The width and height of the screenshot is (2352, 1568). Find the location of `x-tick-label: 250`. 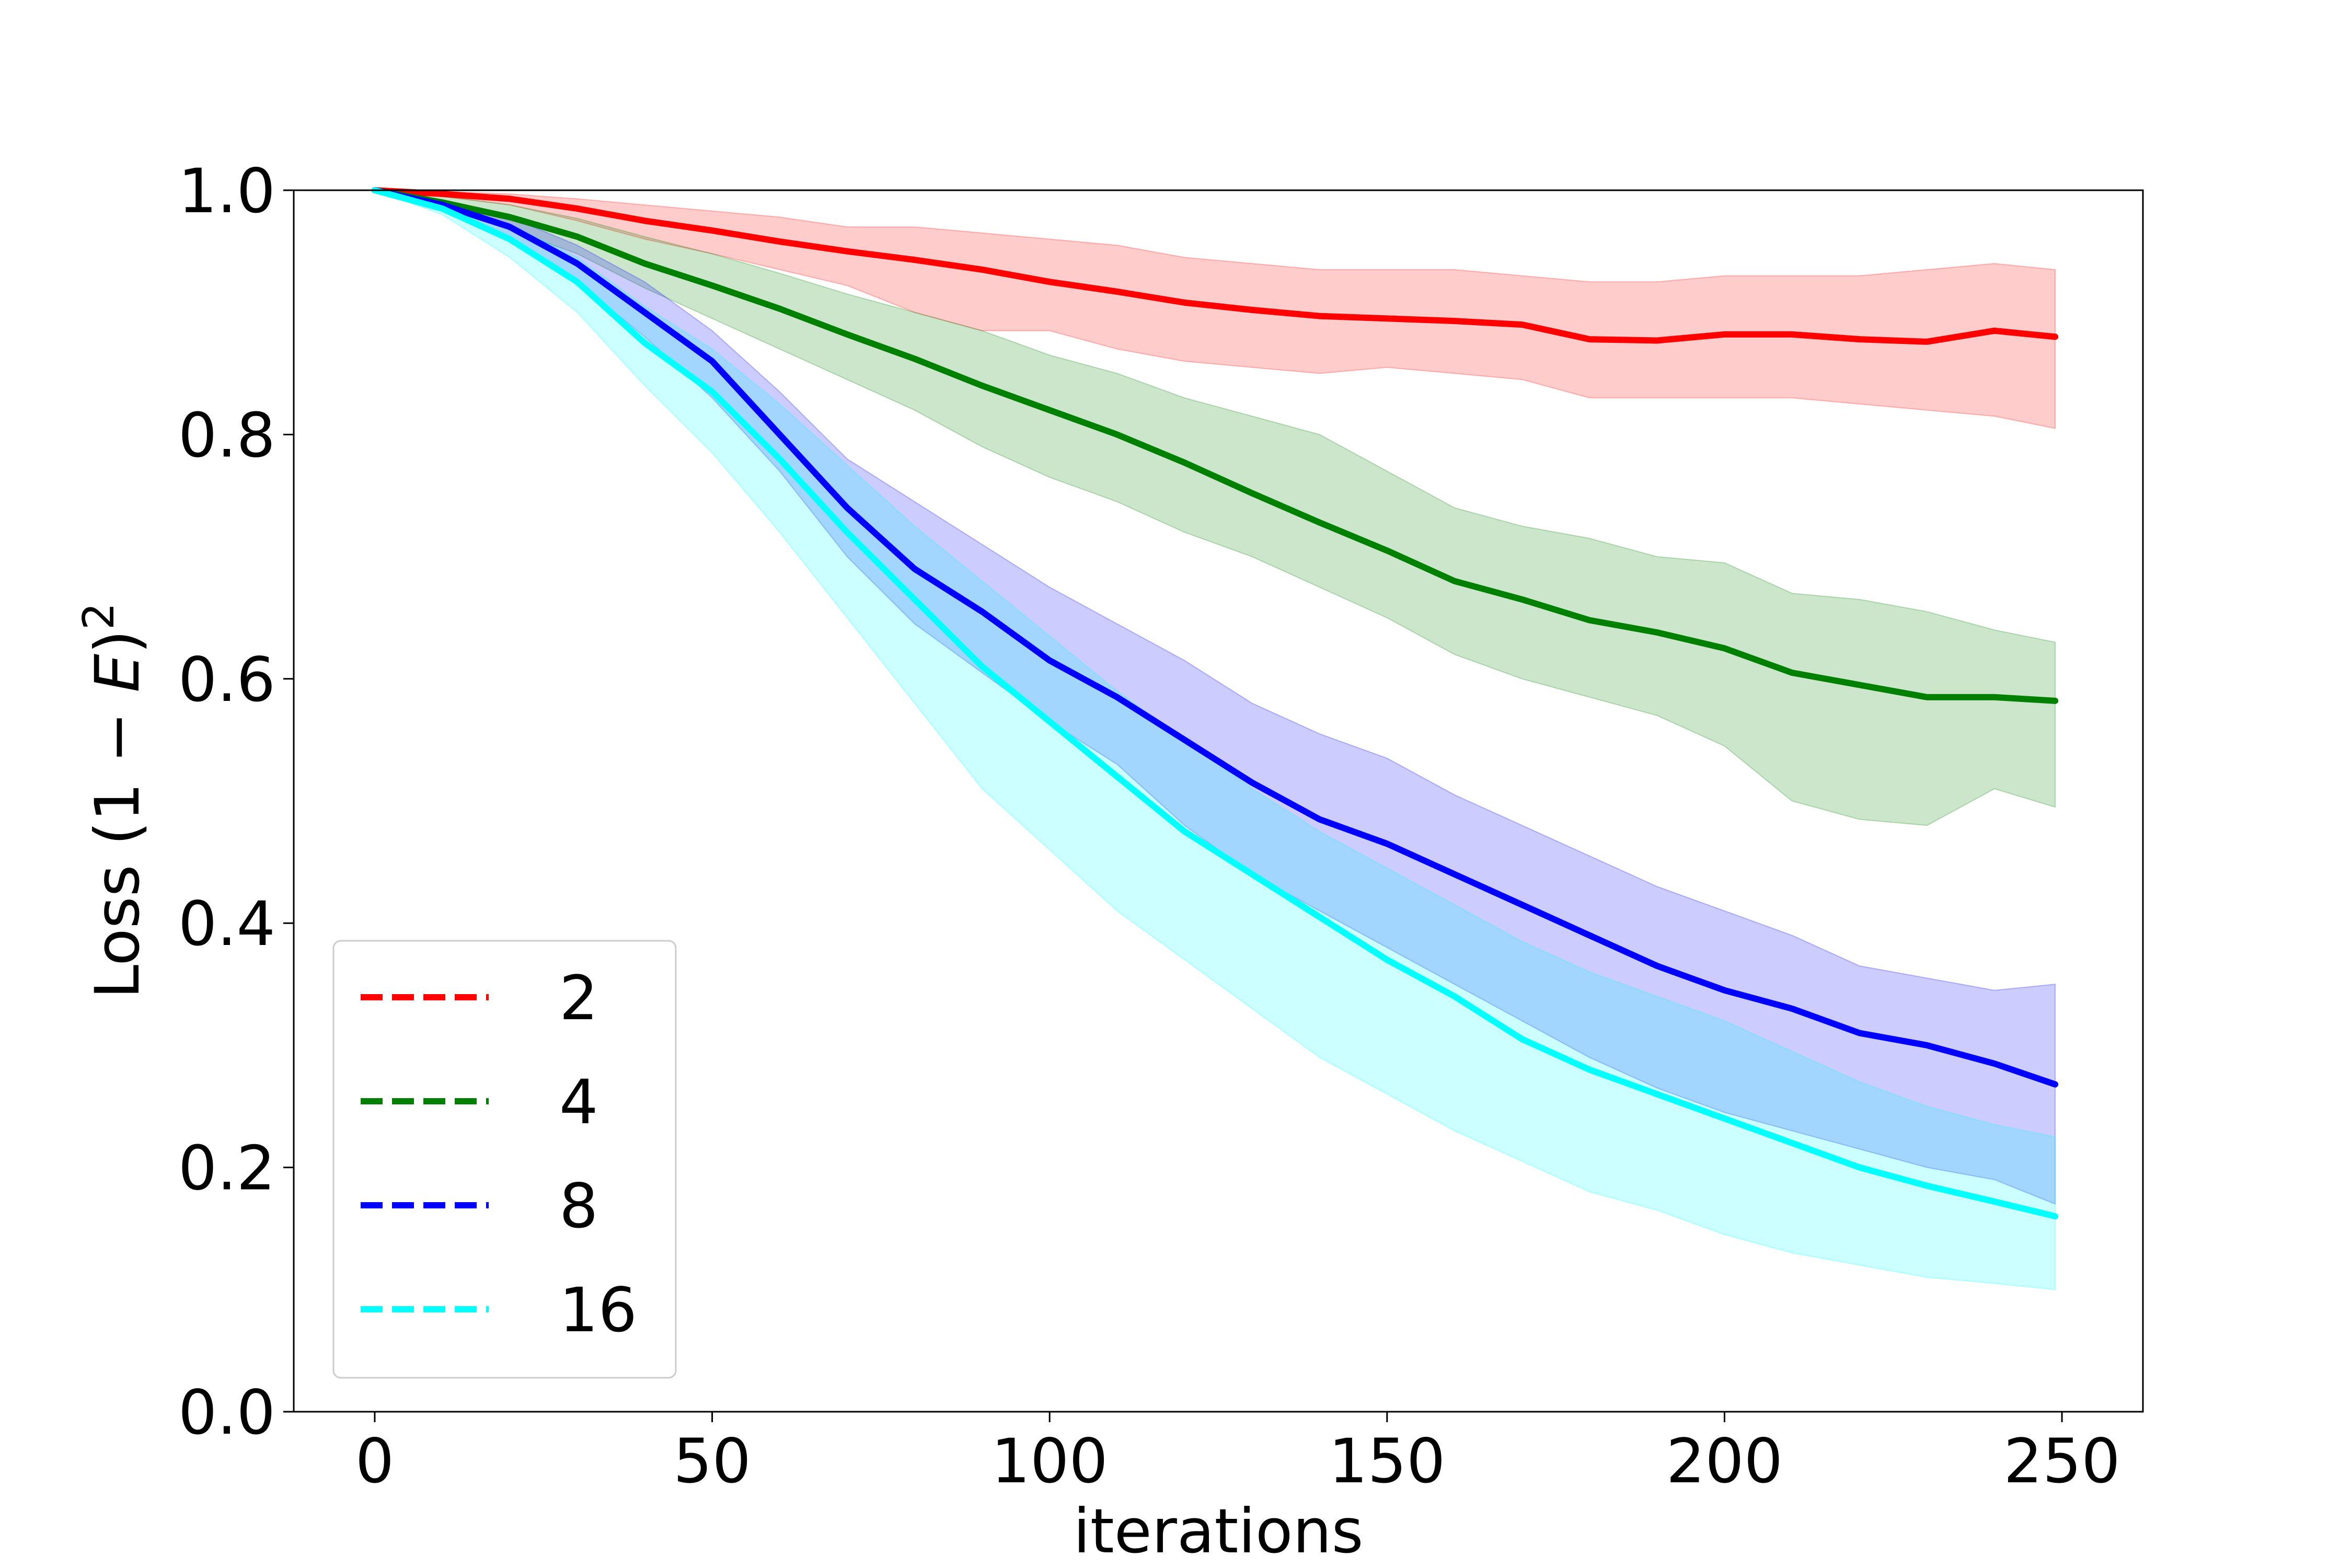

x-tick-label: 250 is located at coordinates (2061, 1461).